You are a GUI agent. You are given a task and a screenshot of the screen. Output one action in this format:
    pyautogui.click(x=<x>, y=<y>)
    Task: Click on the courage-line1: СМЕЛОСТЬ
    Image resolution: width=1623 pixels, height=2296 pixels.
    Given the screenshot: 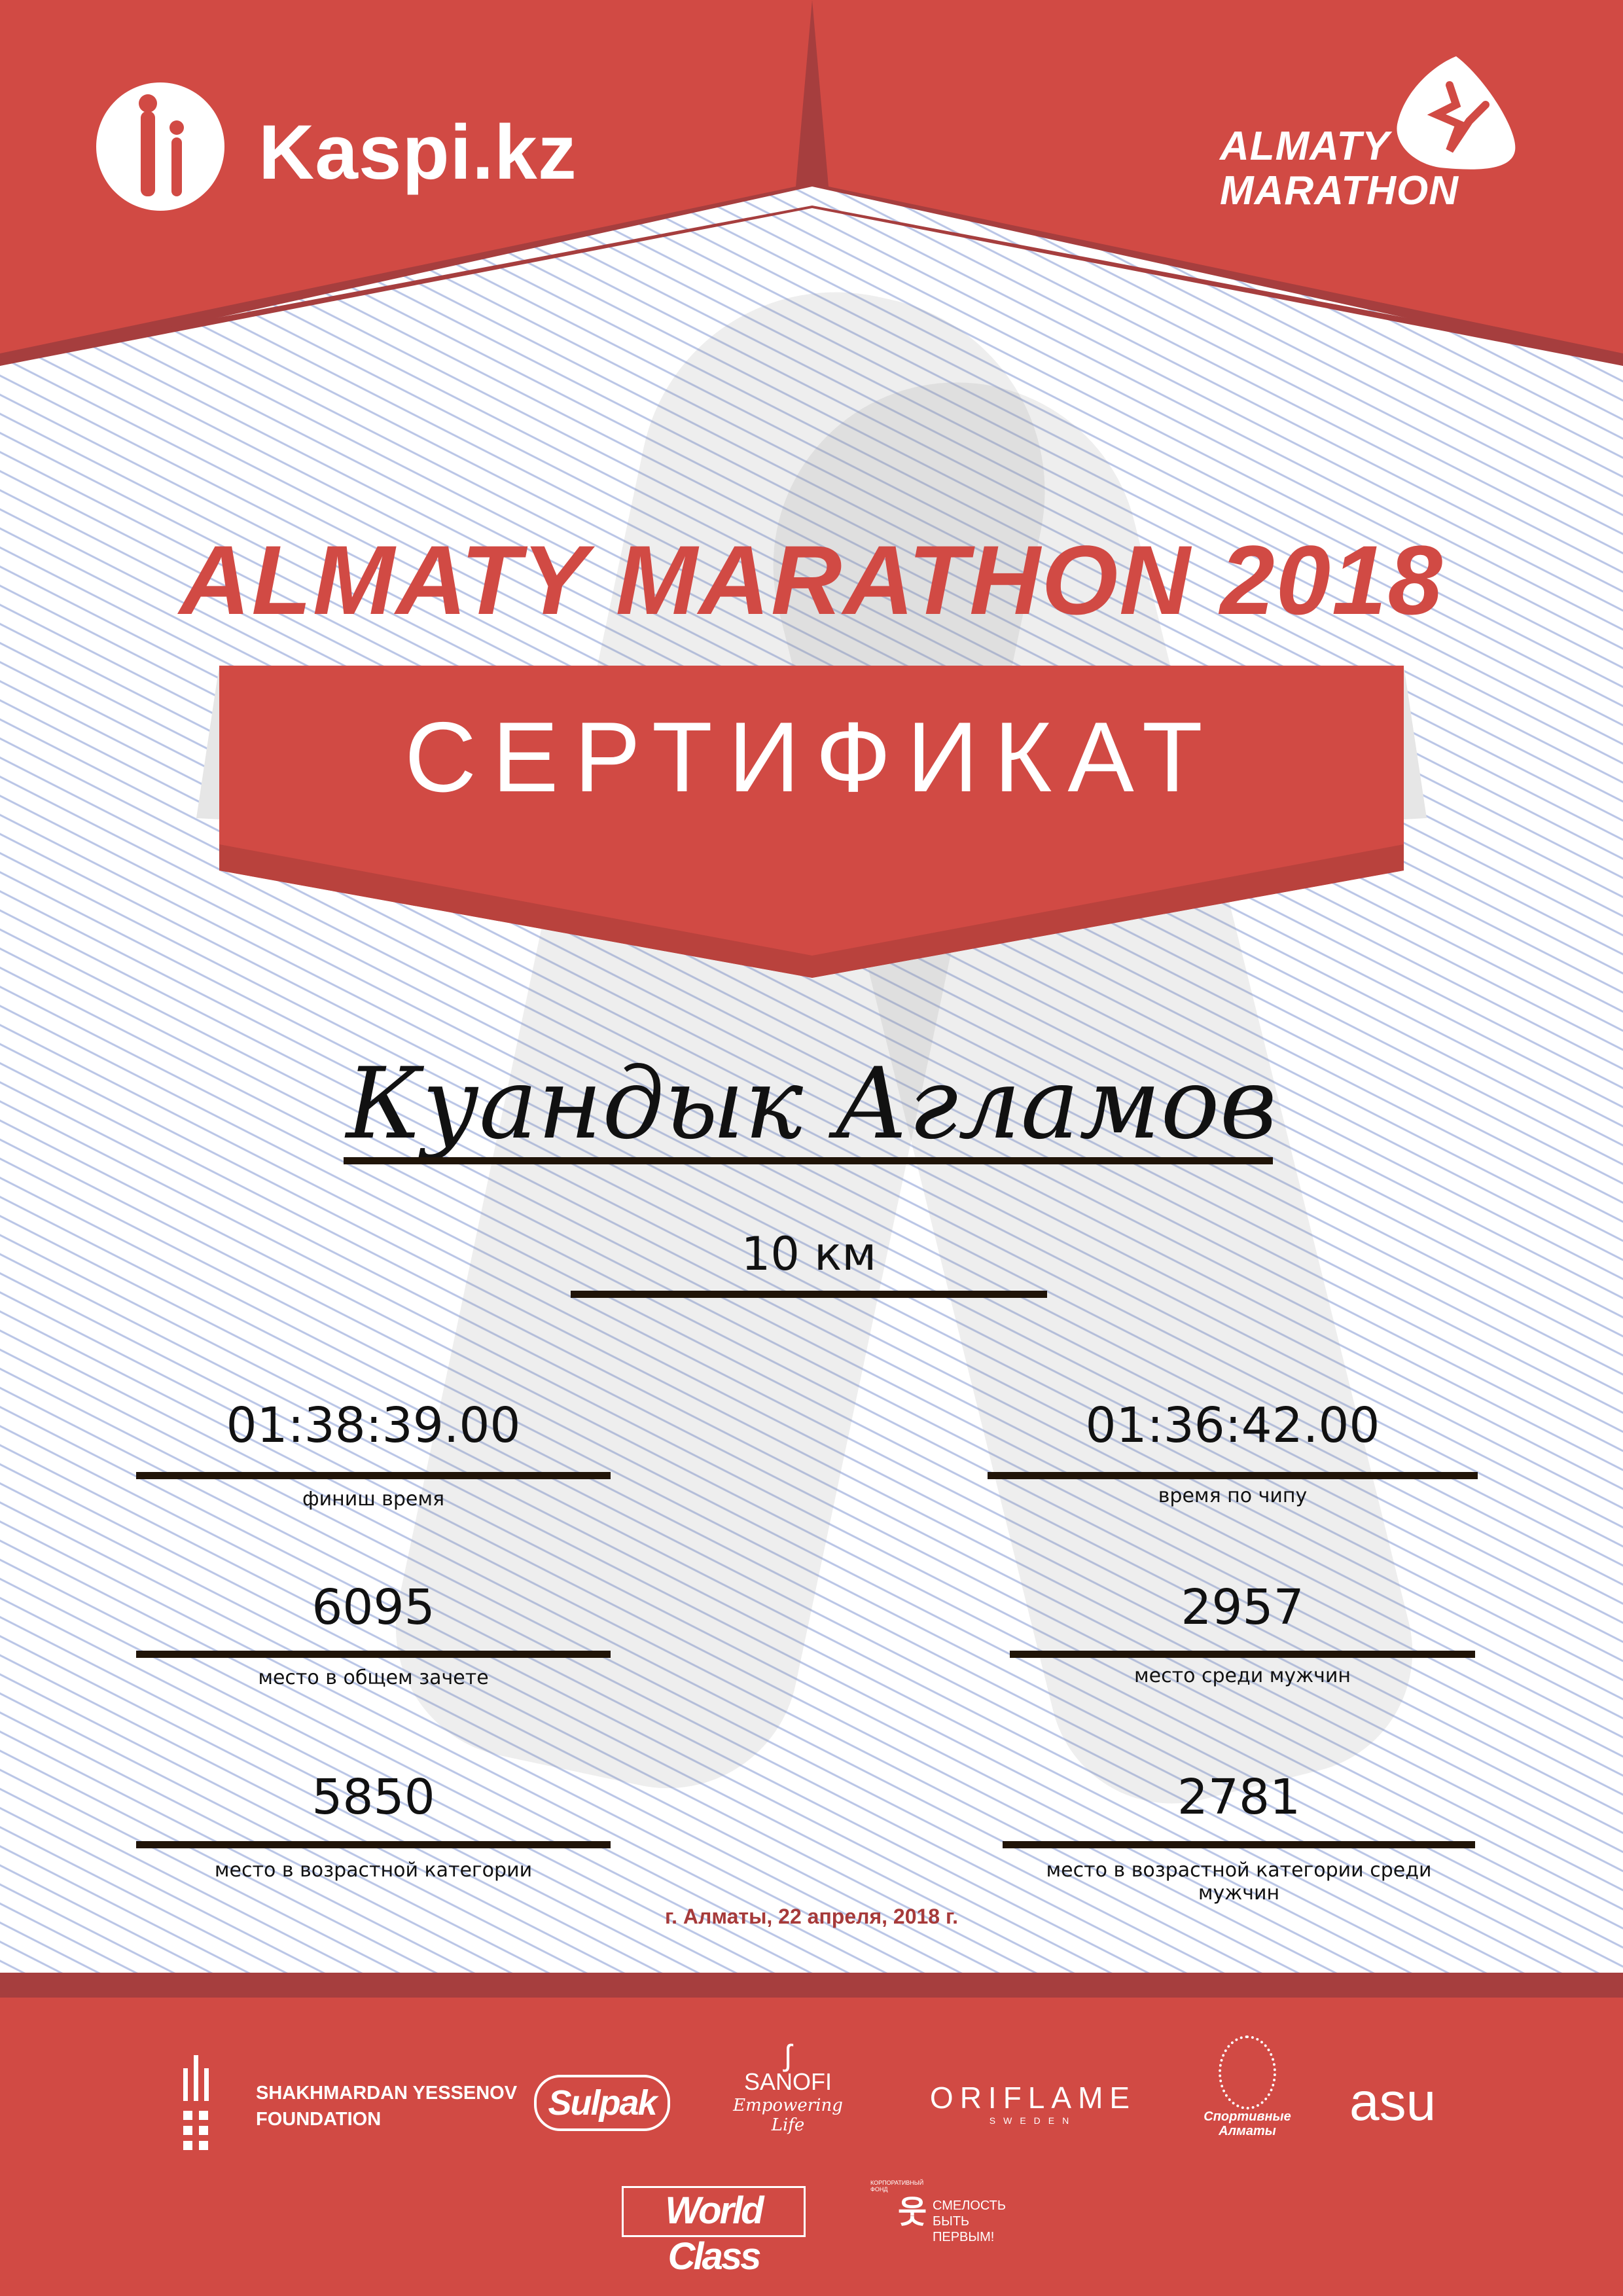 What is the action you would take?
    pyautogui.click(x=970, y=2205)
    